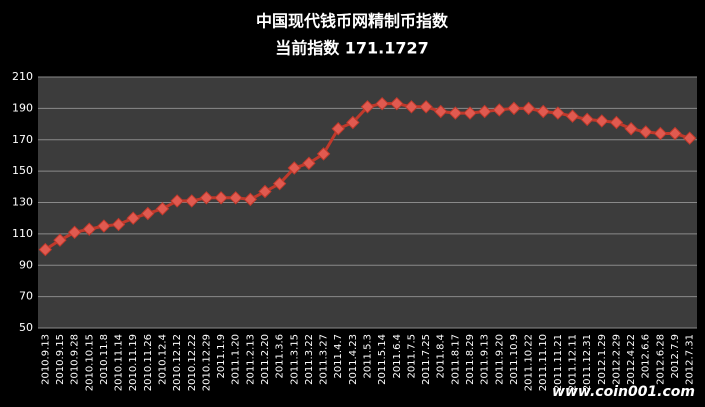  What do you see at coordinates (631, 359) in the screenshot?
I see `x-tick-label: 2012.4.22` at bounding box center [631, 359].